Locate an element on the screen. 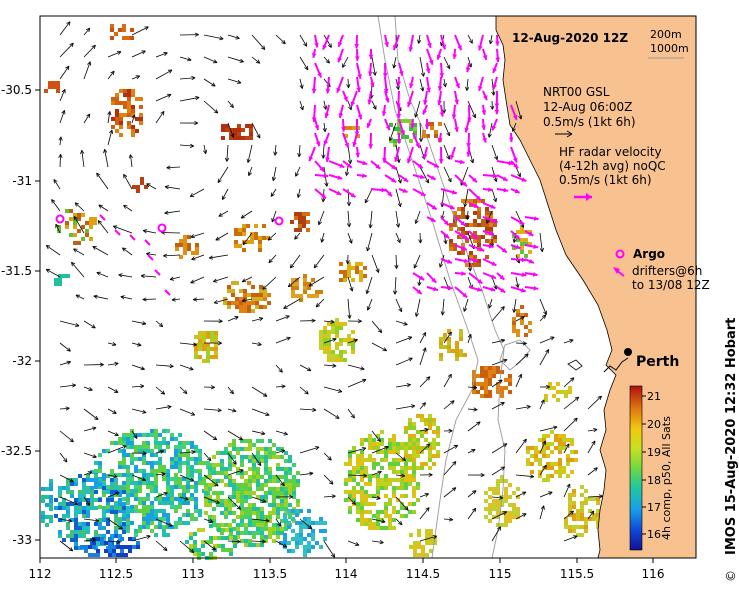  hf-legend-line1: HF radar velocity is located at coordinates (610, 152).